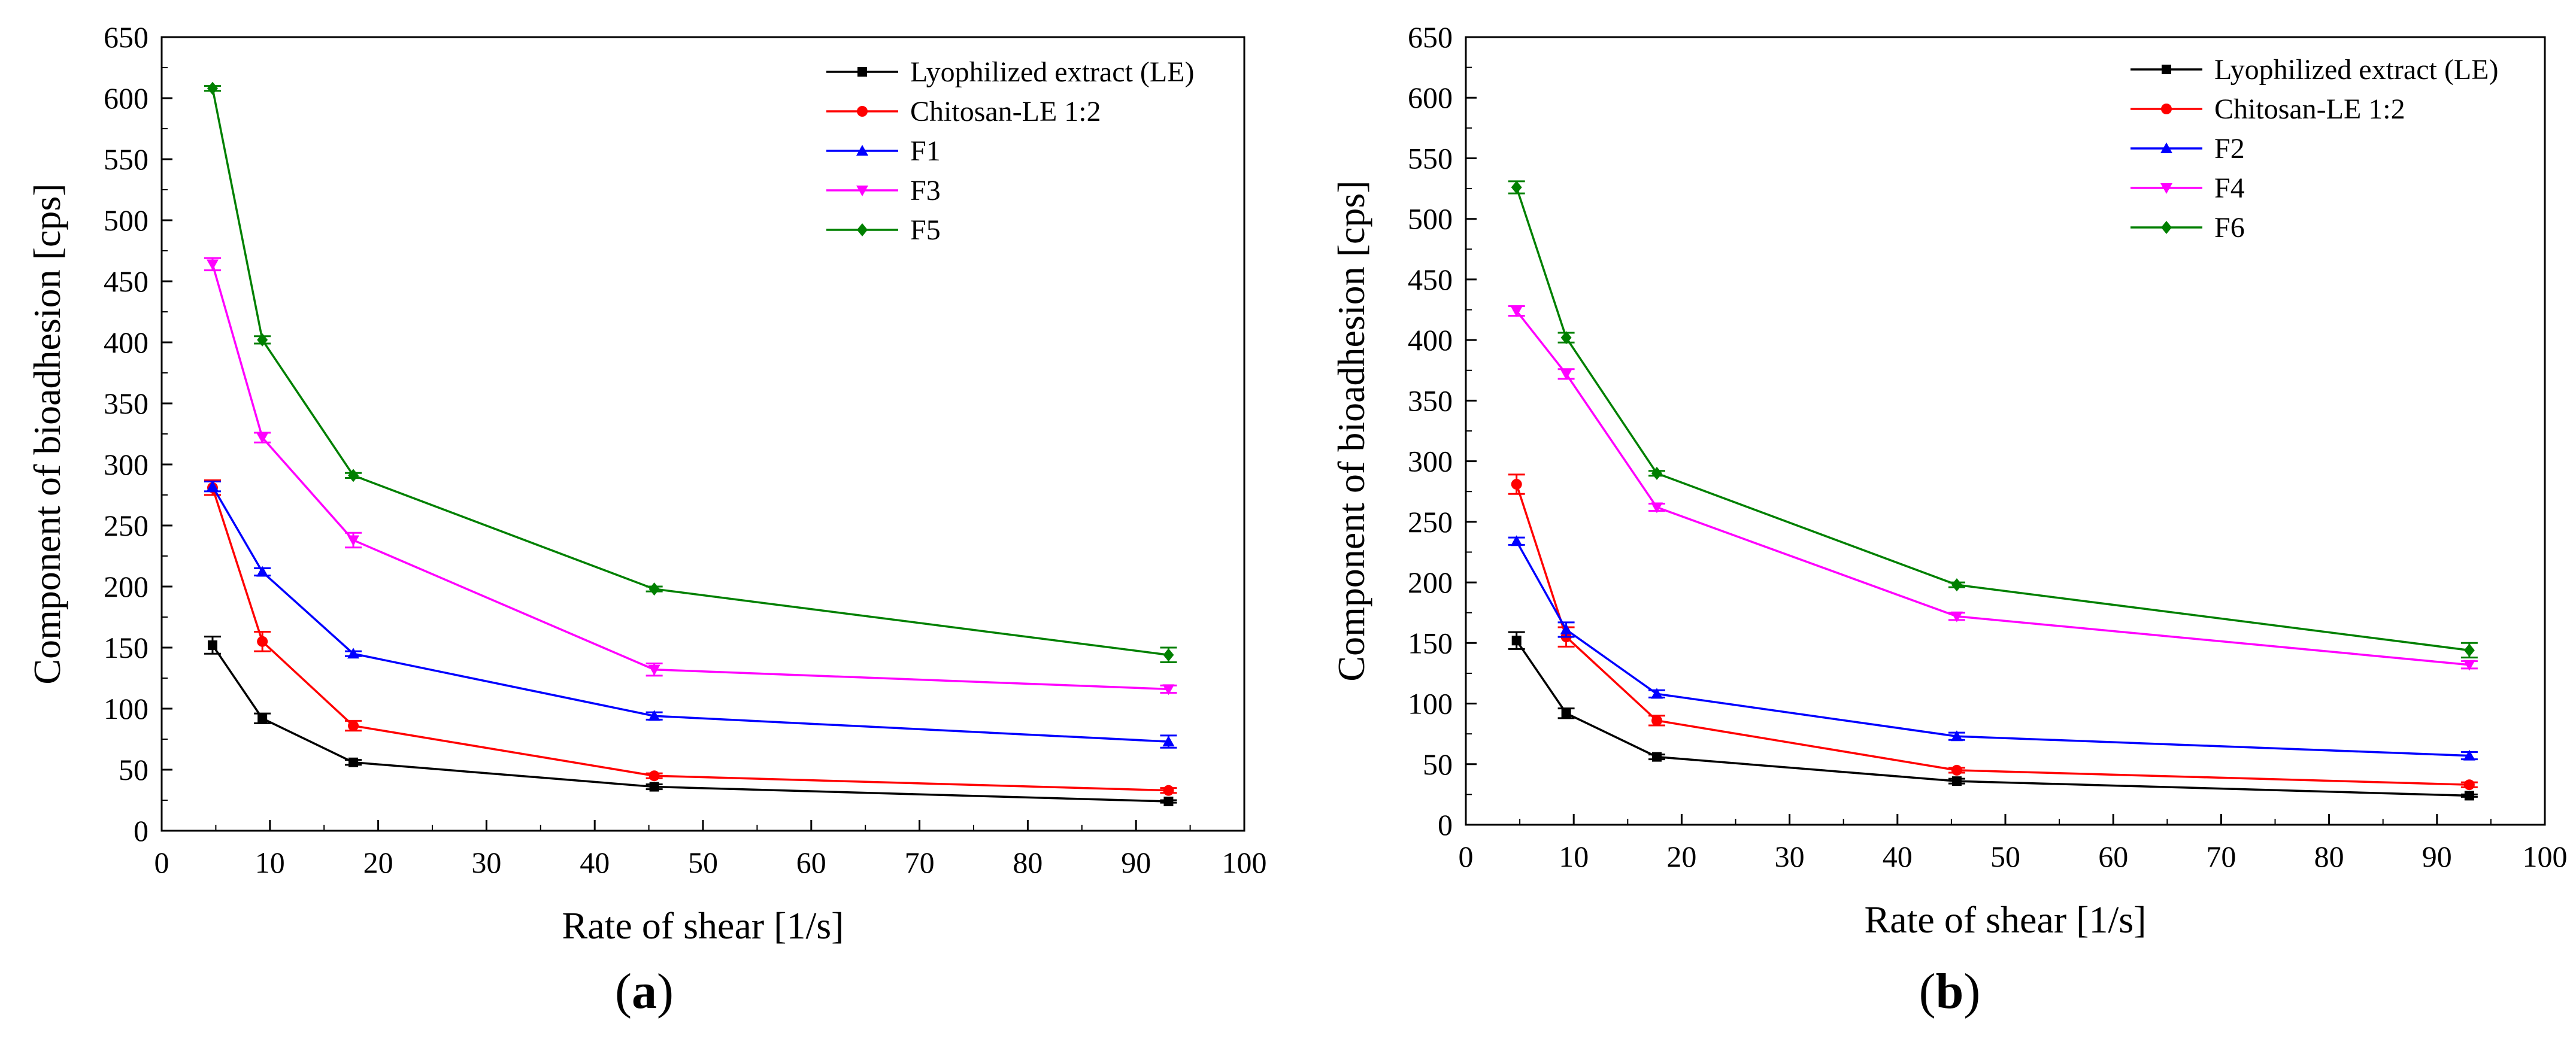 This screenshot has width=2576, height=1048. Describe the element at coordinates (1430, 219) in the screenshot. I see `y-tick-label: 500` at that location.